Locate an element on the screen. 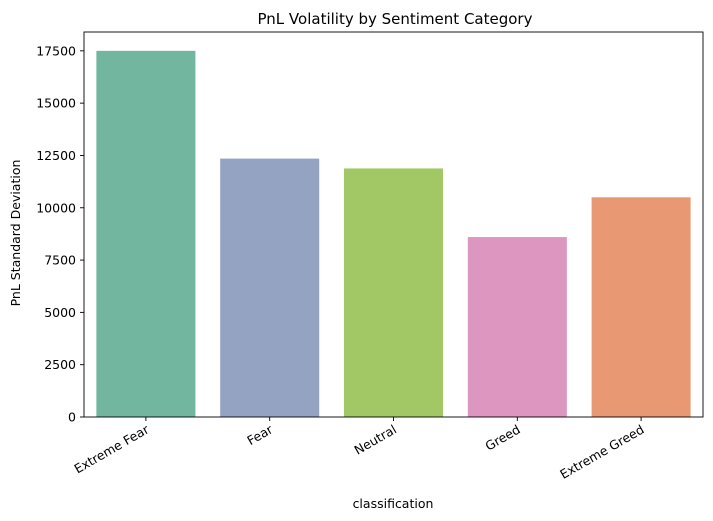 The height and width of the screenshot is (521, 713). x-tick-label: Neutral is located at coordinates (375, 440).